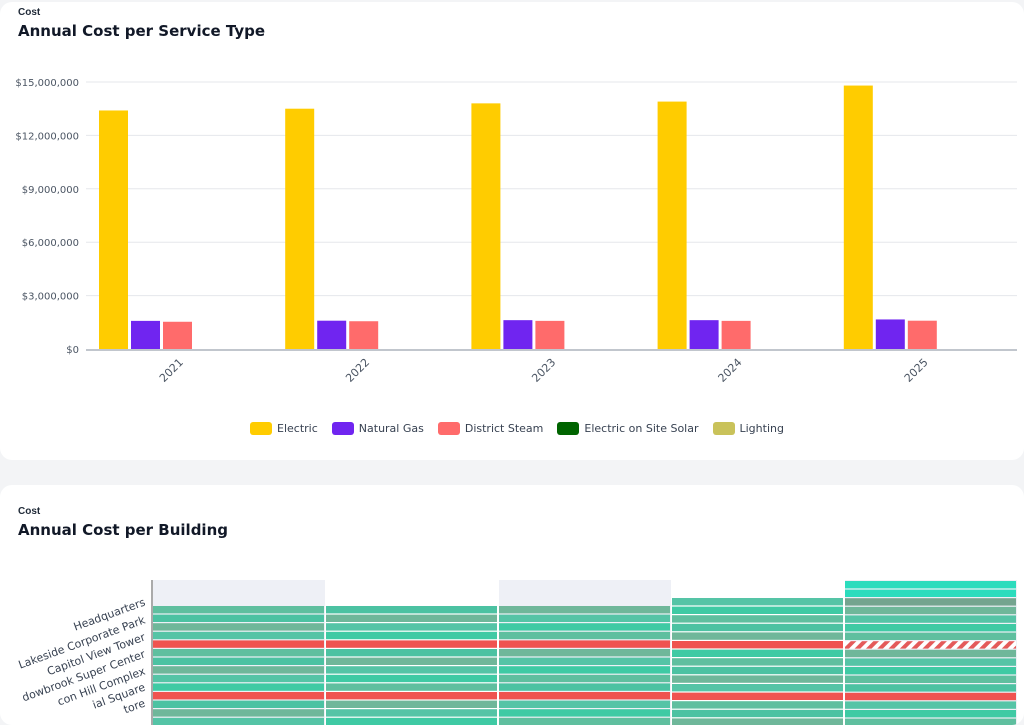 The image size is (1024, 725). What do you see at coordinates (72, 350) in the screenshot?
I see `y-tick-label: $0` at bounding box center [72, 350].